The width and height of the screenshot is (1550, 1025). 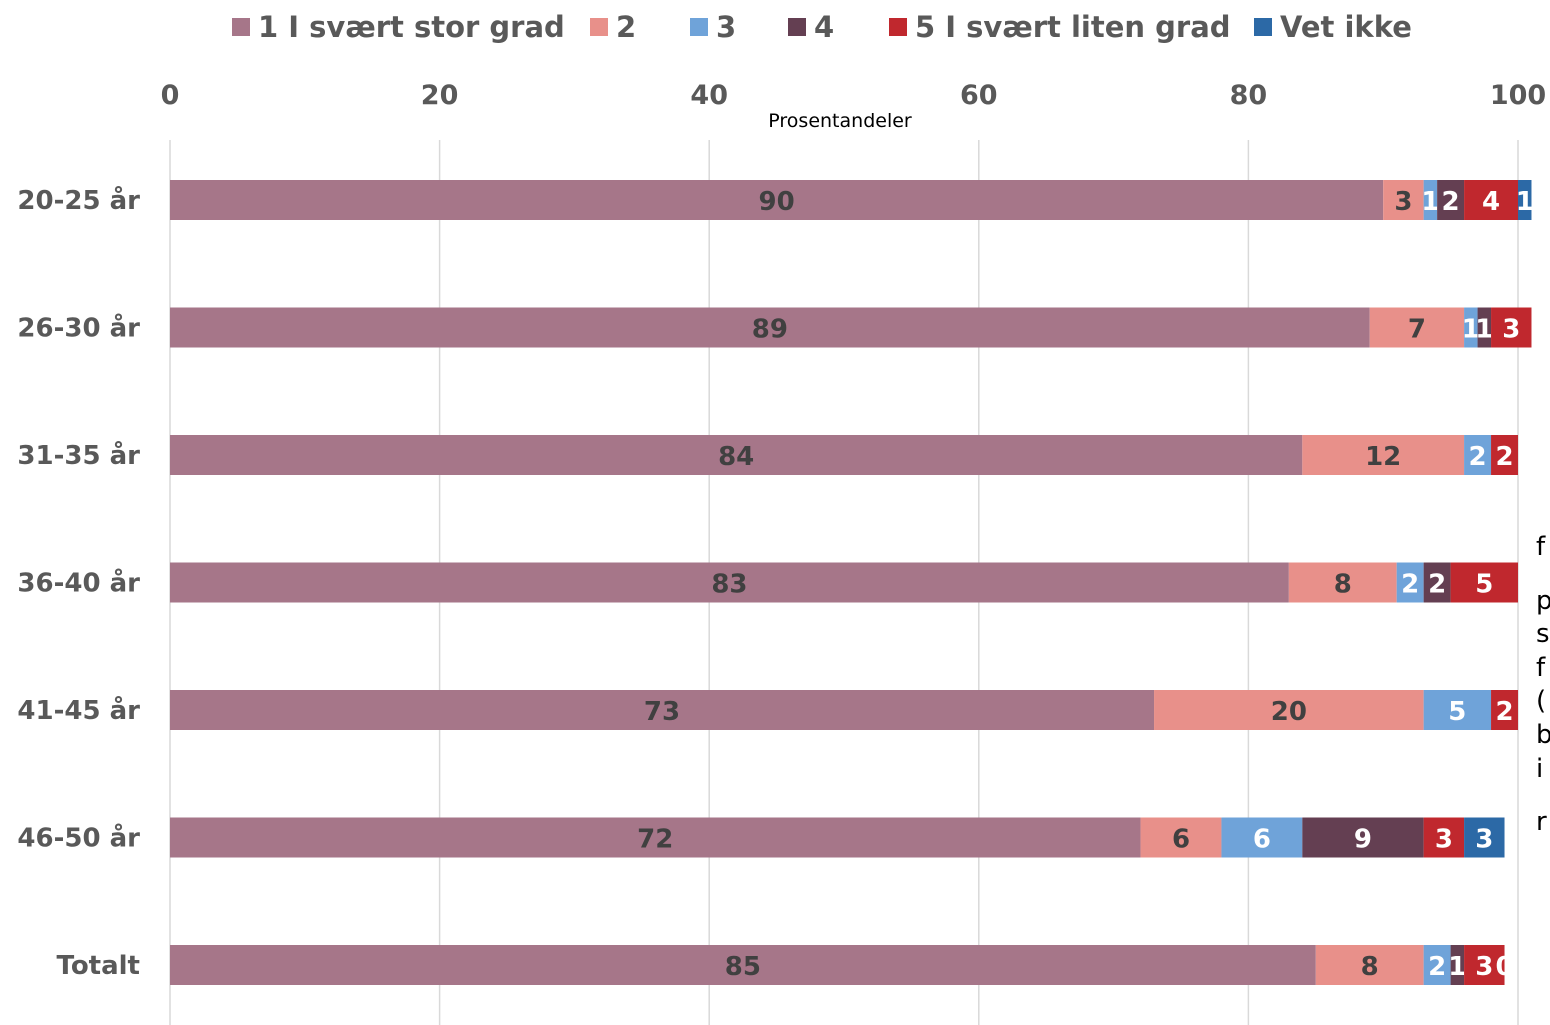 I want to click on x-tick-label: 20, so click(x=440, y=95).